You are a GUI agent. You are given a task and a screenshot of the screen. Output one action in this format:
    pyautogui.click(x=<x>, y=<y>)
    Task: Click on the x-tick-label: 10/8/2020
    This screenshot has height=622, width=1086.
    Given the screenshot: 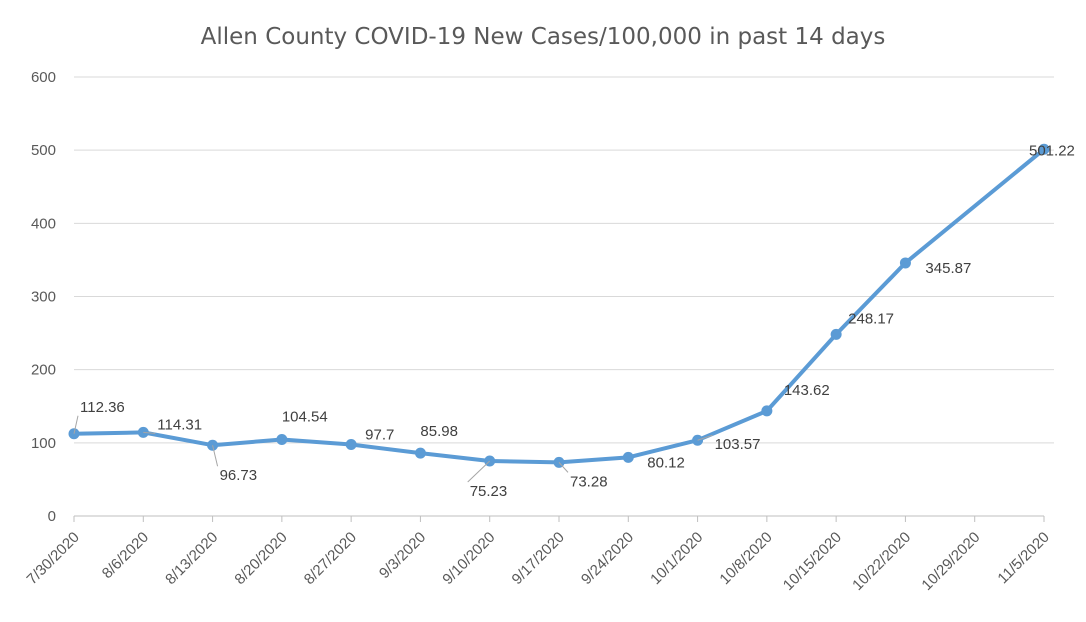 What is the action you would take?
    pyautogui.click(x=745, y=558)
    